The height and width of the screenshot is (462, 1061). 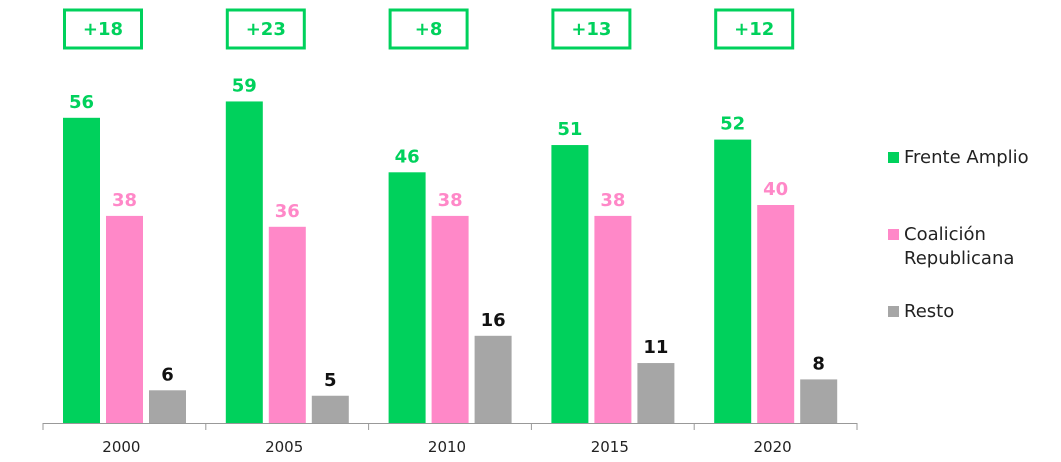 What do you see at coordinates (493, 320) in the screenshot?
I see `data-label: 16` at bounding box center [493, 320].